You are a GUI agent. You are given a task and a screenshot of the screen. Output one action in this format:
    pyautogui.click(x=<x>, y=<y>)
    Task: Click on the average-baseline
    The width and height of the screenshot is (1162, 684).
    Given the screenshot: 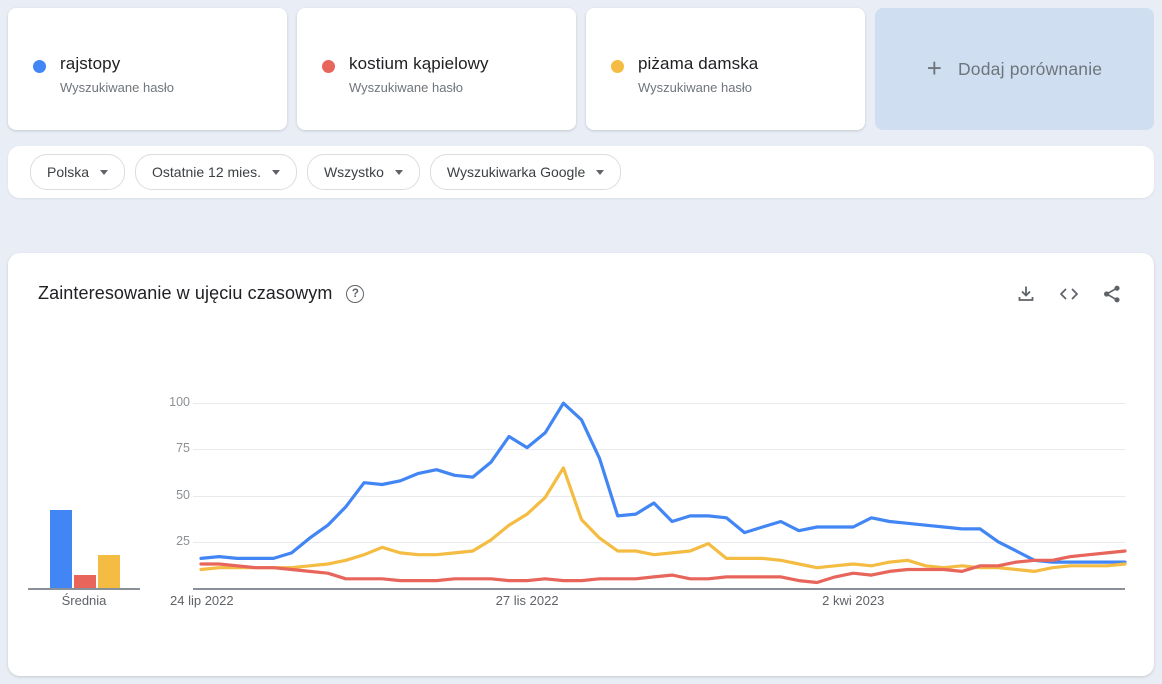 What is the action you would take?
    pyautogui.click(x=84, y=589)
    